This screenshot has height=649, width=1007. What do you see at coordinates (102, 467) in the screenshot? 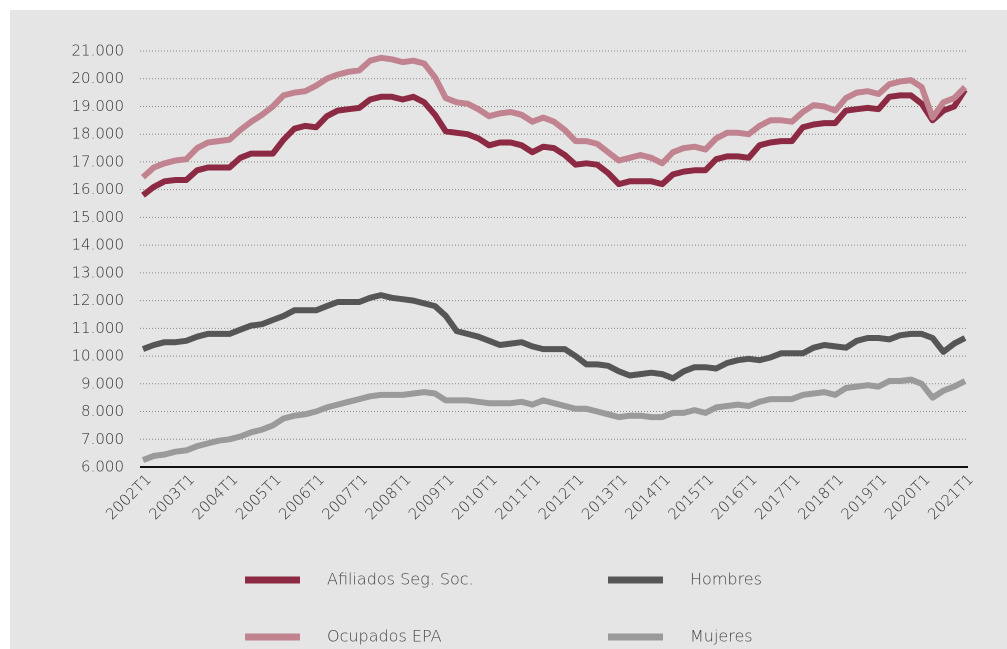
I see `y-tick-label: 6.000` at bounding box center [102, 467].